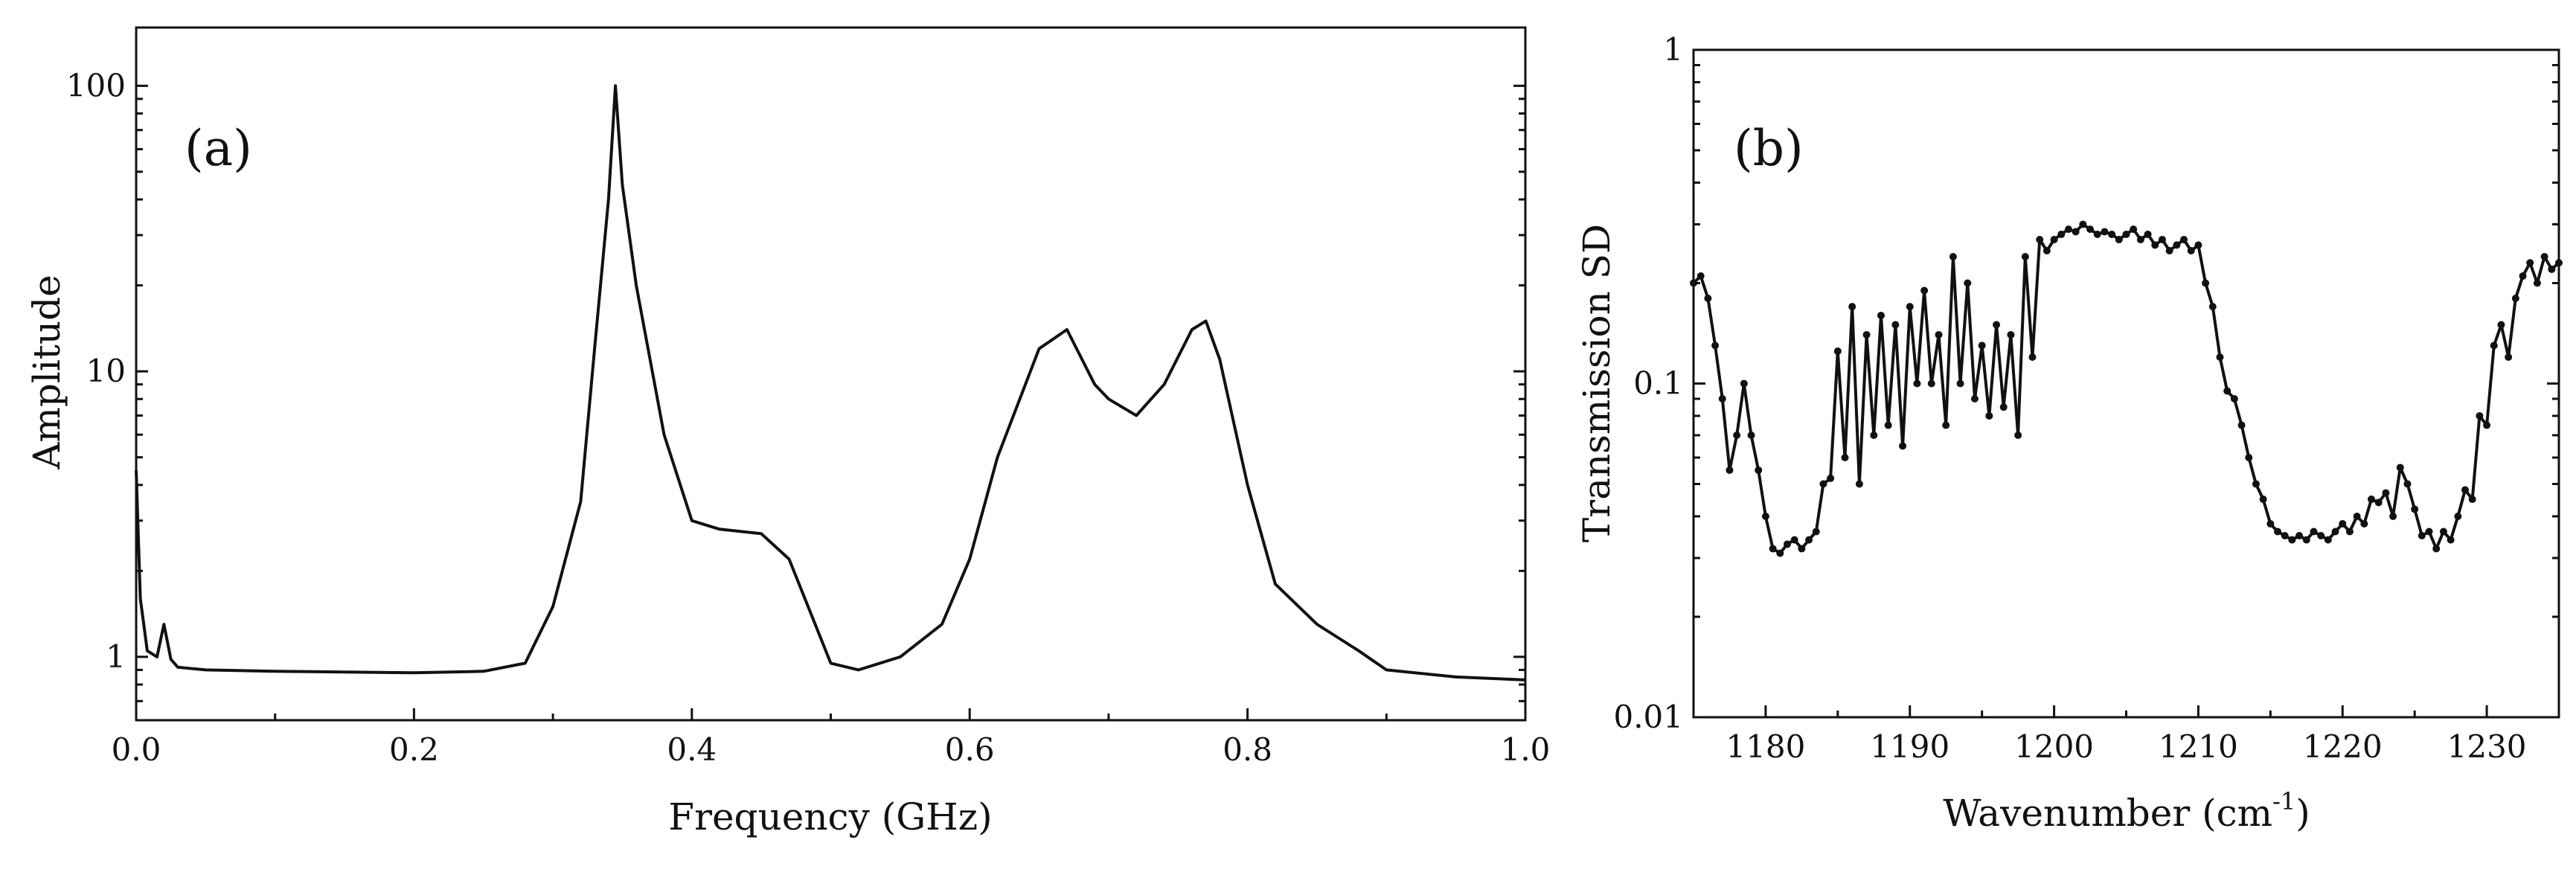  What do you see at coordinates (970, 749) in the screenshot?
I see `panel-a-x-tick-label: 0.6` at bounding box center [970, 749].